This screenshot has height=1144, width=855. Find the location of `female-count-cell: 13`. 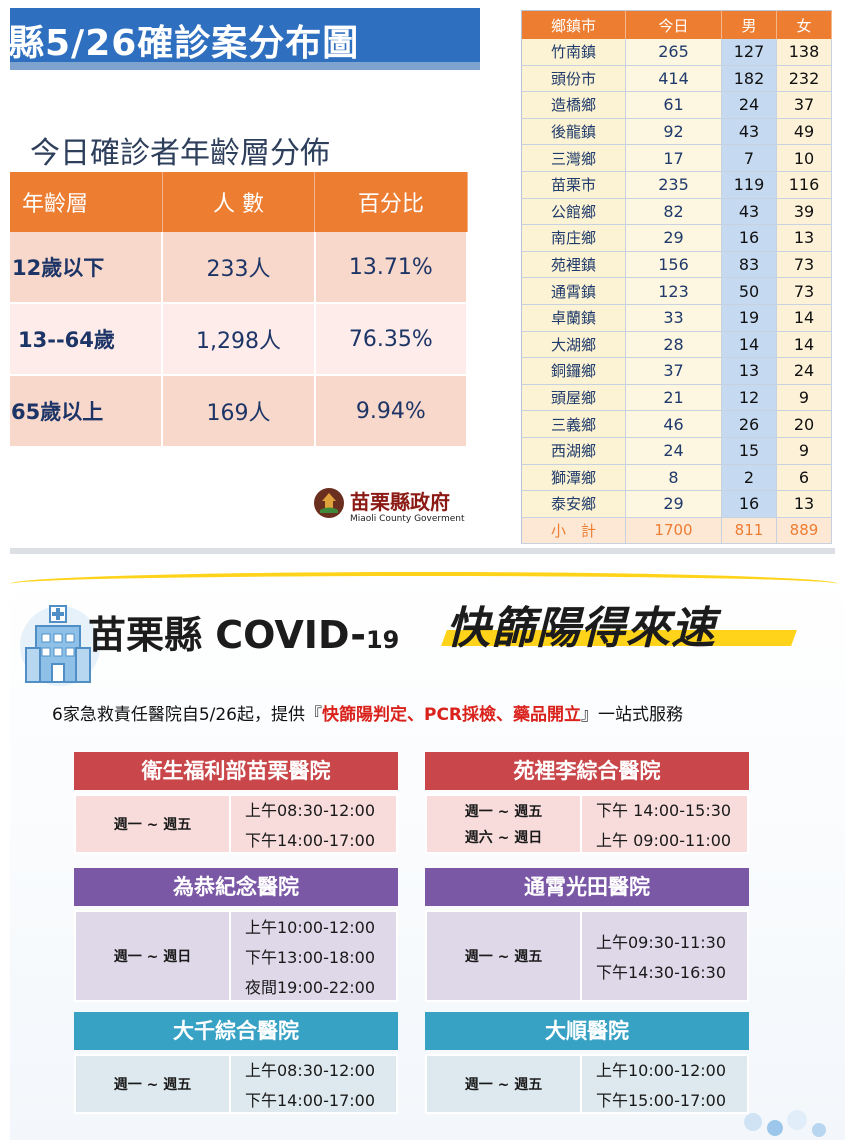

female-count-cell: 13 is located at coordinates (804, 504).